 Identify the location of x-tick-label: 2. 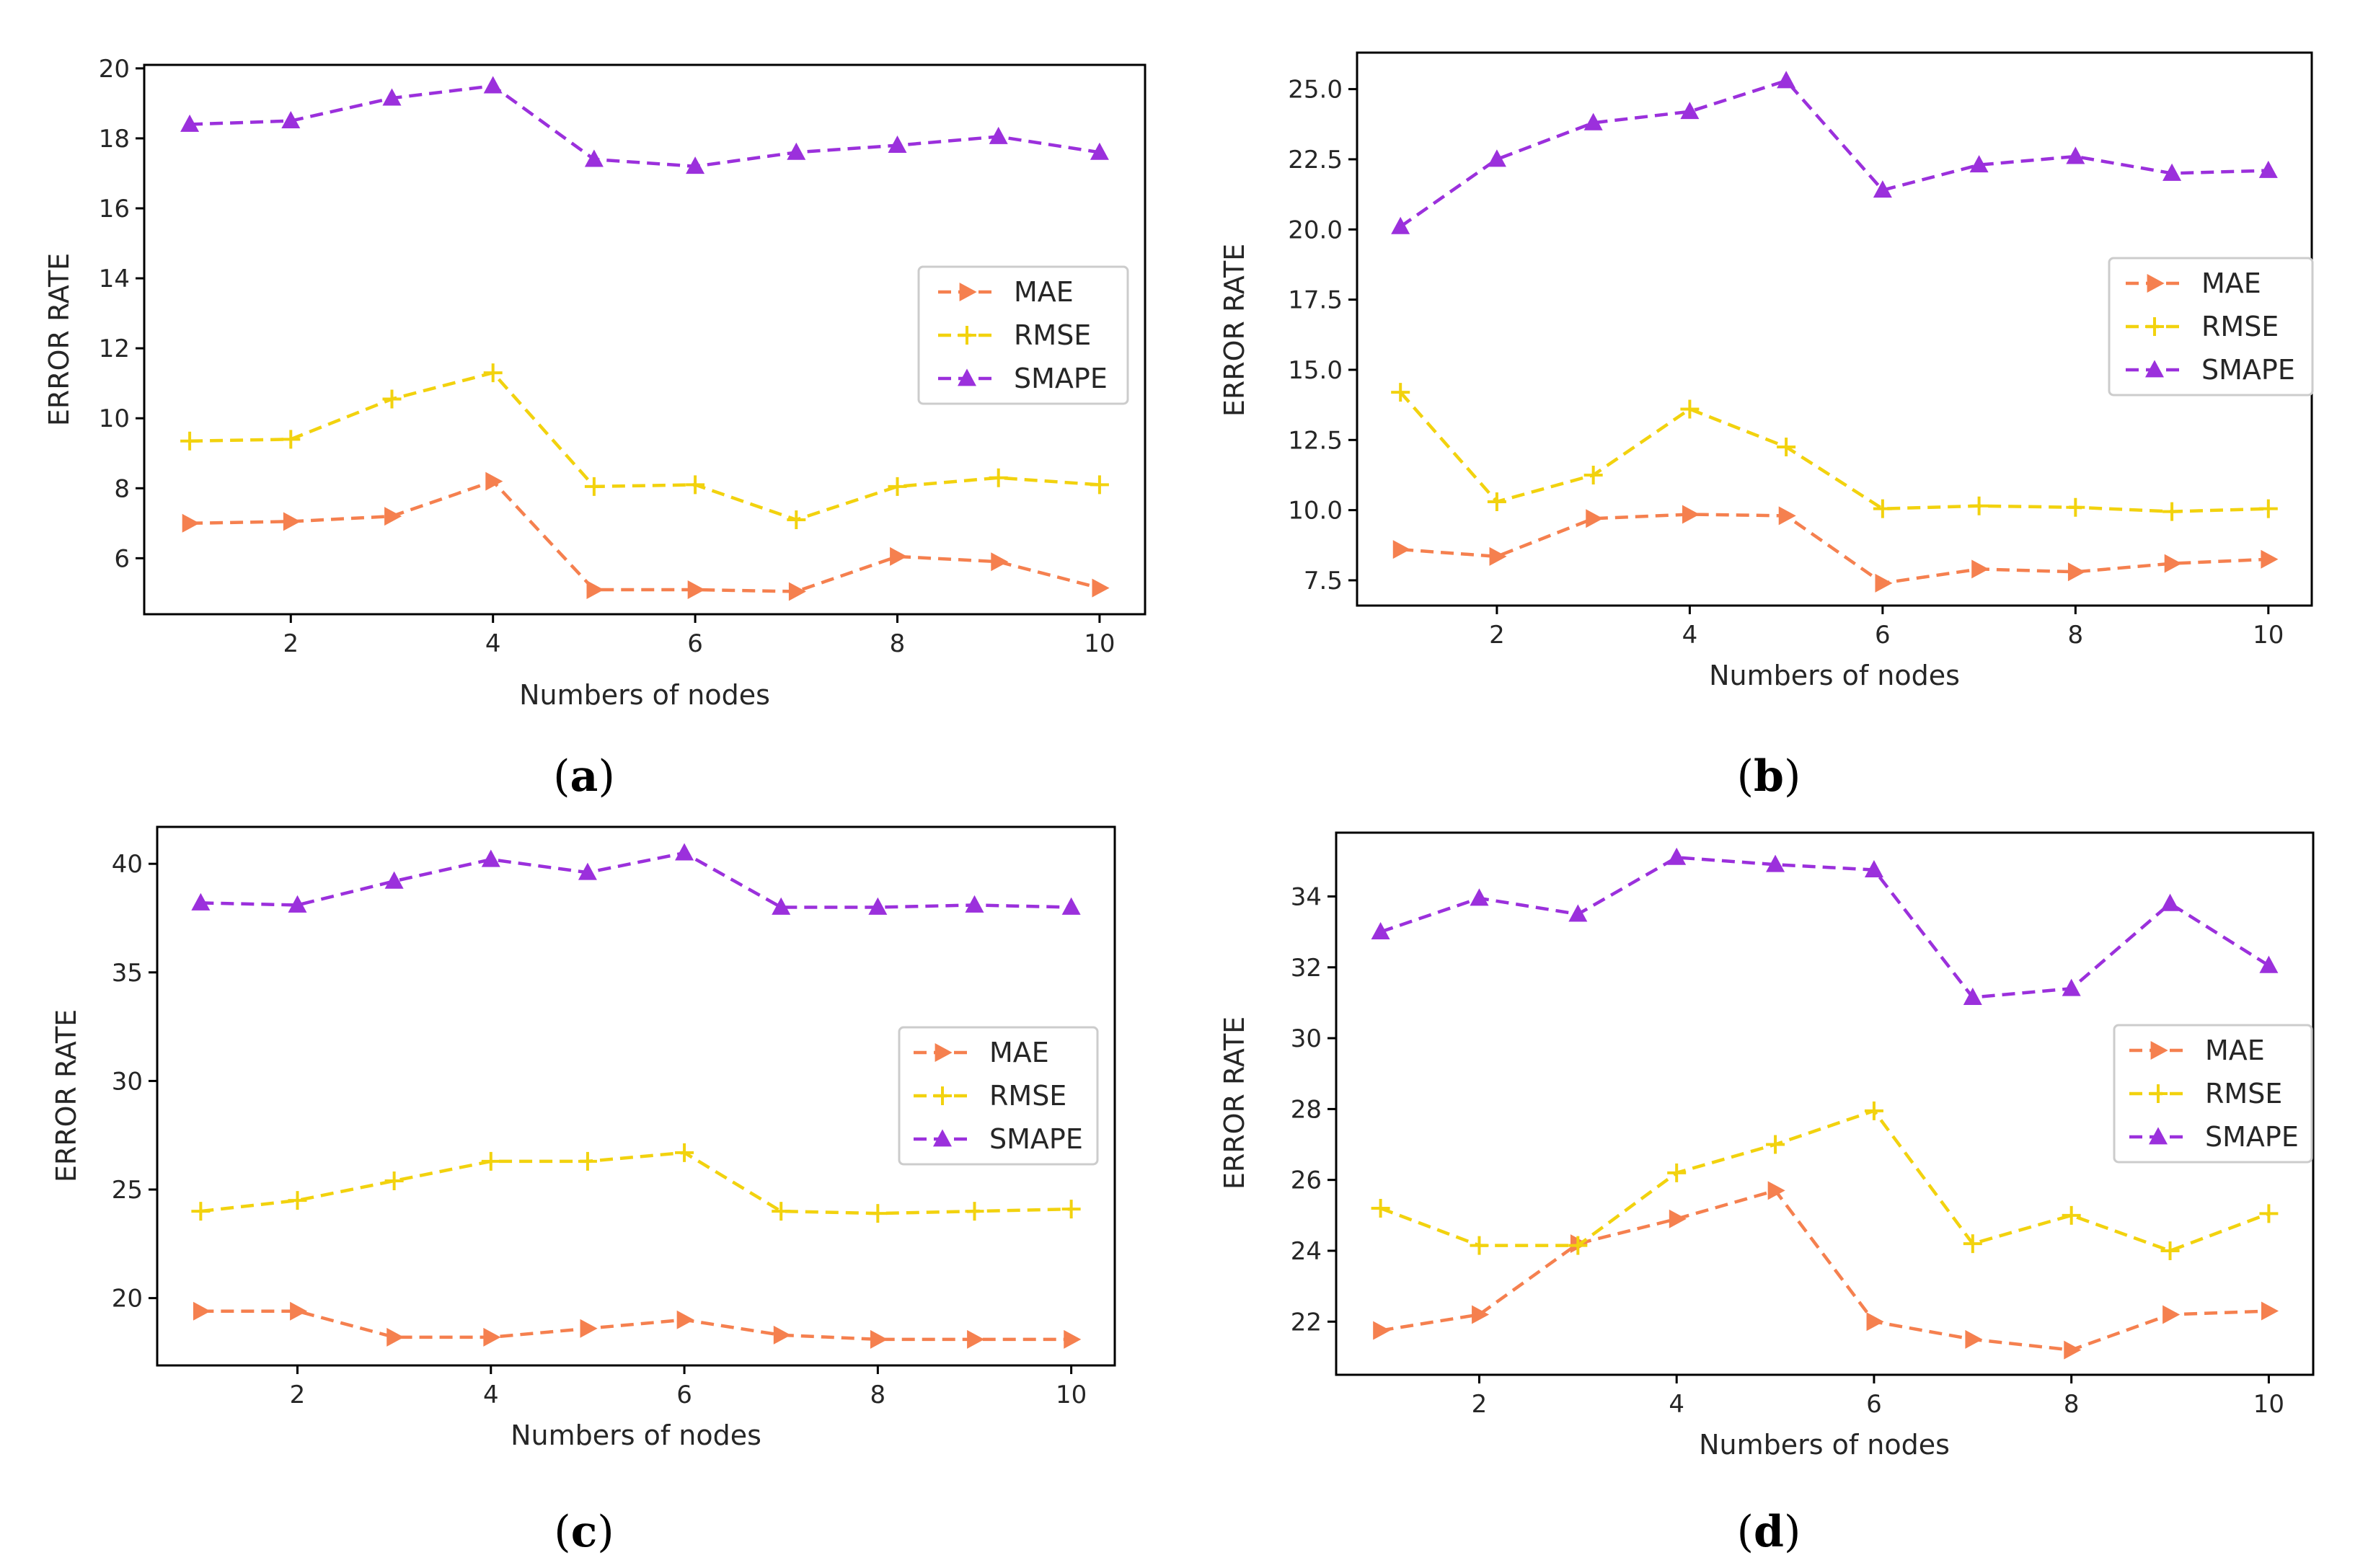
(298, 1395).